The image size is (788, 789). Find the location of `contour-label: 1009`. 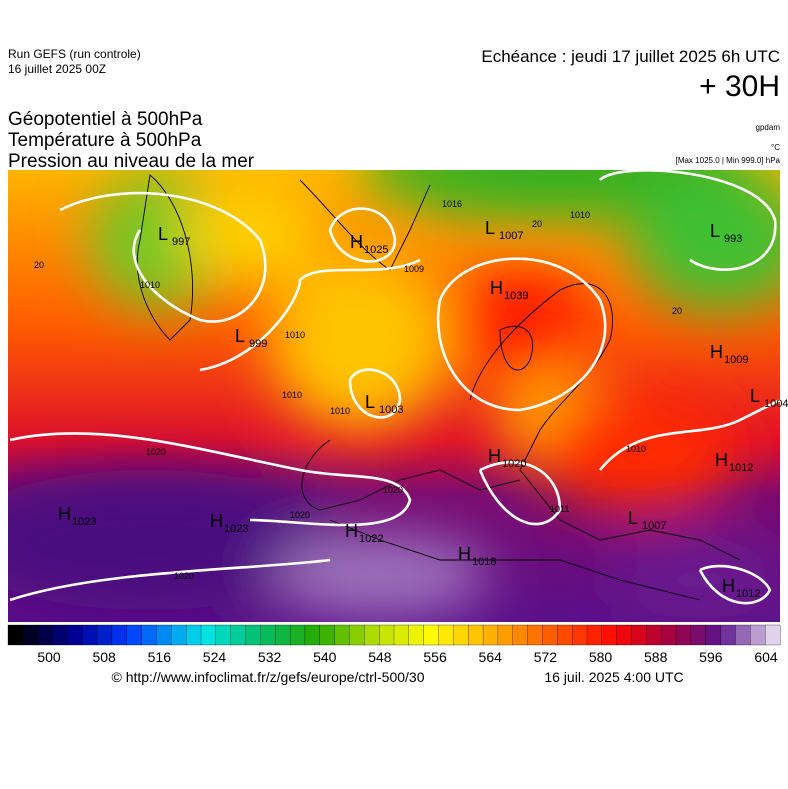

contour-label: 1009 is located at coordinates (414, 269).